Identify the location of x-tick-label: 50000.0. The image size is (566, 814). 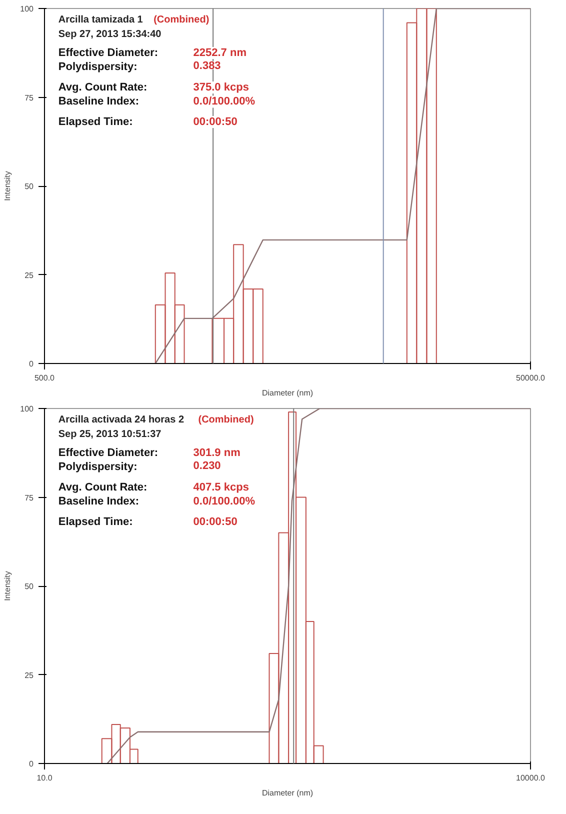
(531, 378).